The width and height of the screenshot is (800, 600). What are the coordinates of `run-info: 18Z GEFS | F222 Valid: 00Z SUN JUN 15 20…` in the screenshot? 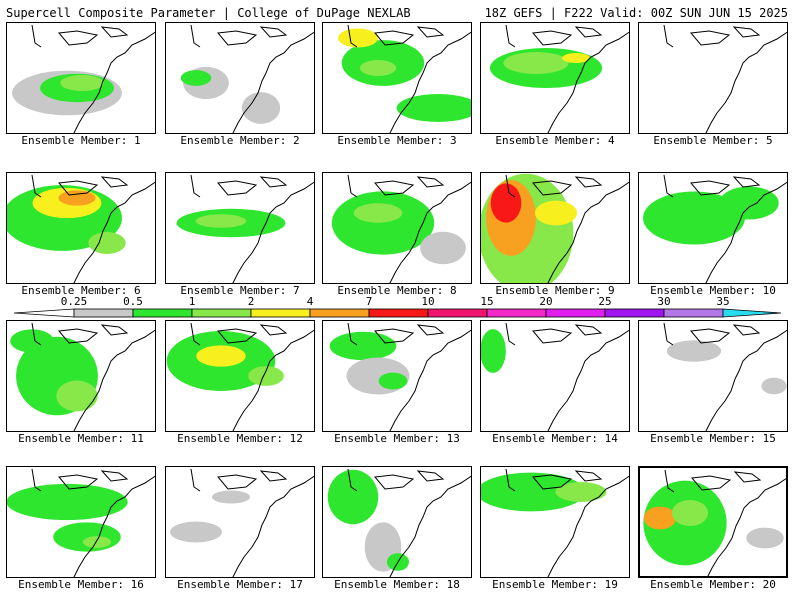 It's located at (636, 13).